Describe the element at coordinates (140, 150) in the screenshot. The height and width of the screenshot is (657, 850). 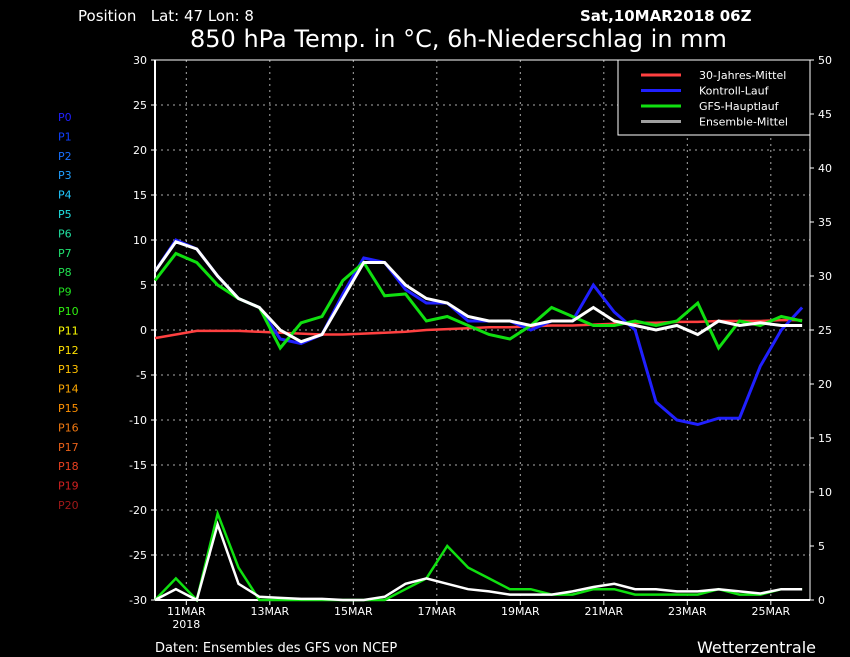
I see `left-tick-label: 20` at that location.